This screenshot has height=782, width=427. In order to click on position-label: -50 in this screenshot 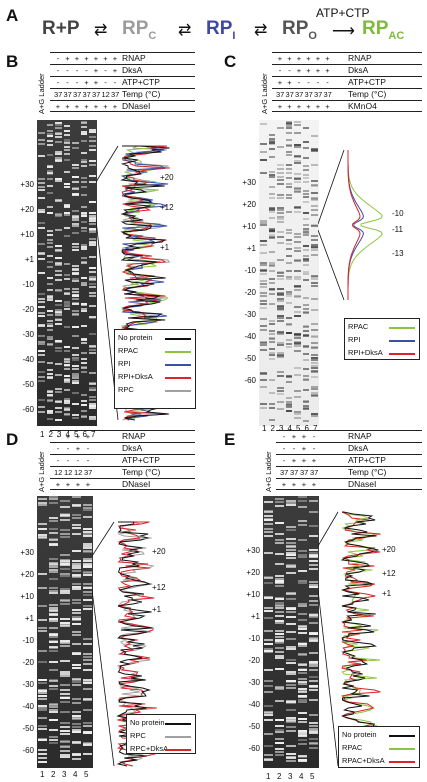, I will do `click(28, 728)`.